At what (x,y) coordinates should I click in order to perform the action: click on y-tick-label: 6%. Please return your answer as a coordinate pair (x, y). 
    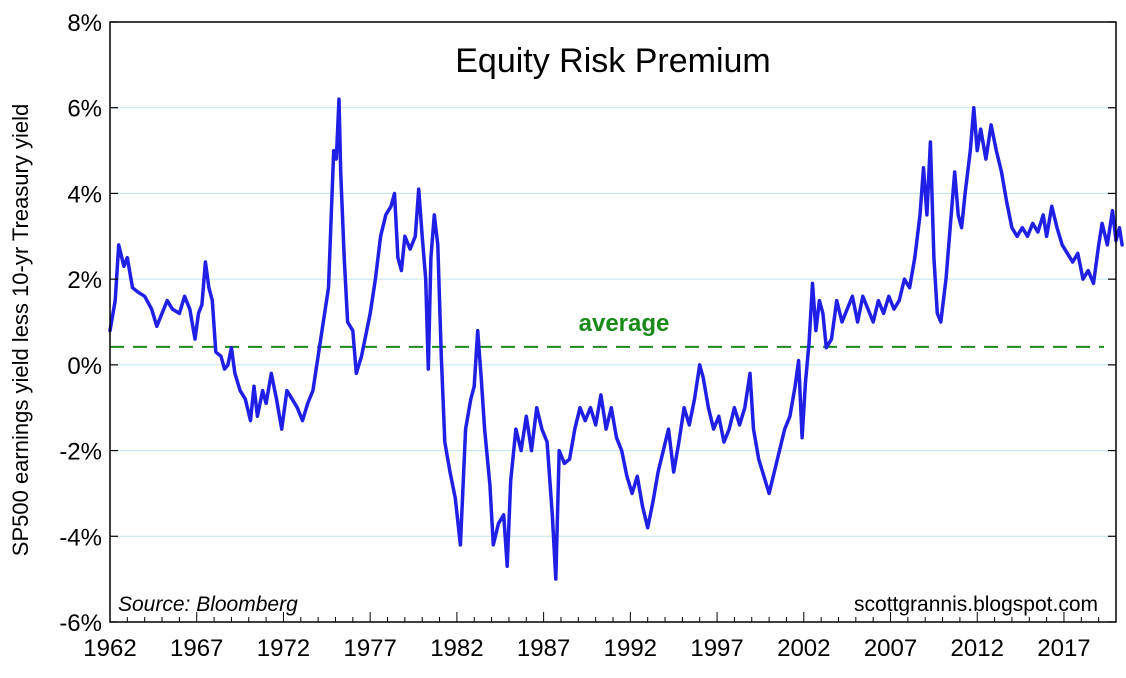
    Looking at the image, I should click on (84, 109).